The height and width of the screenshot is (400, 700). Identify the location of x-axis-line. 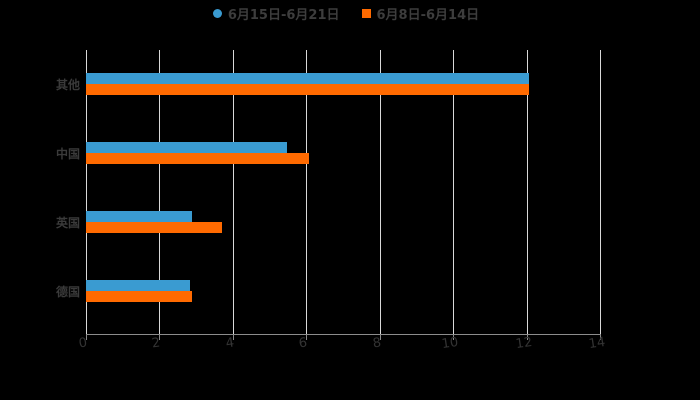
(343, 334).